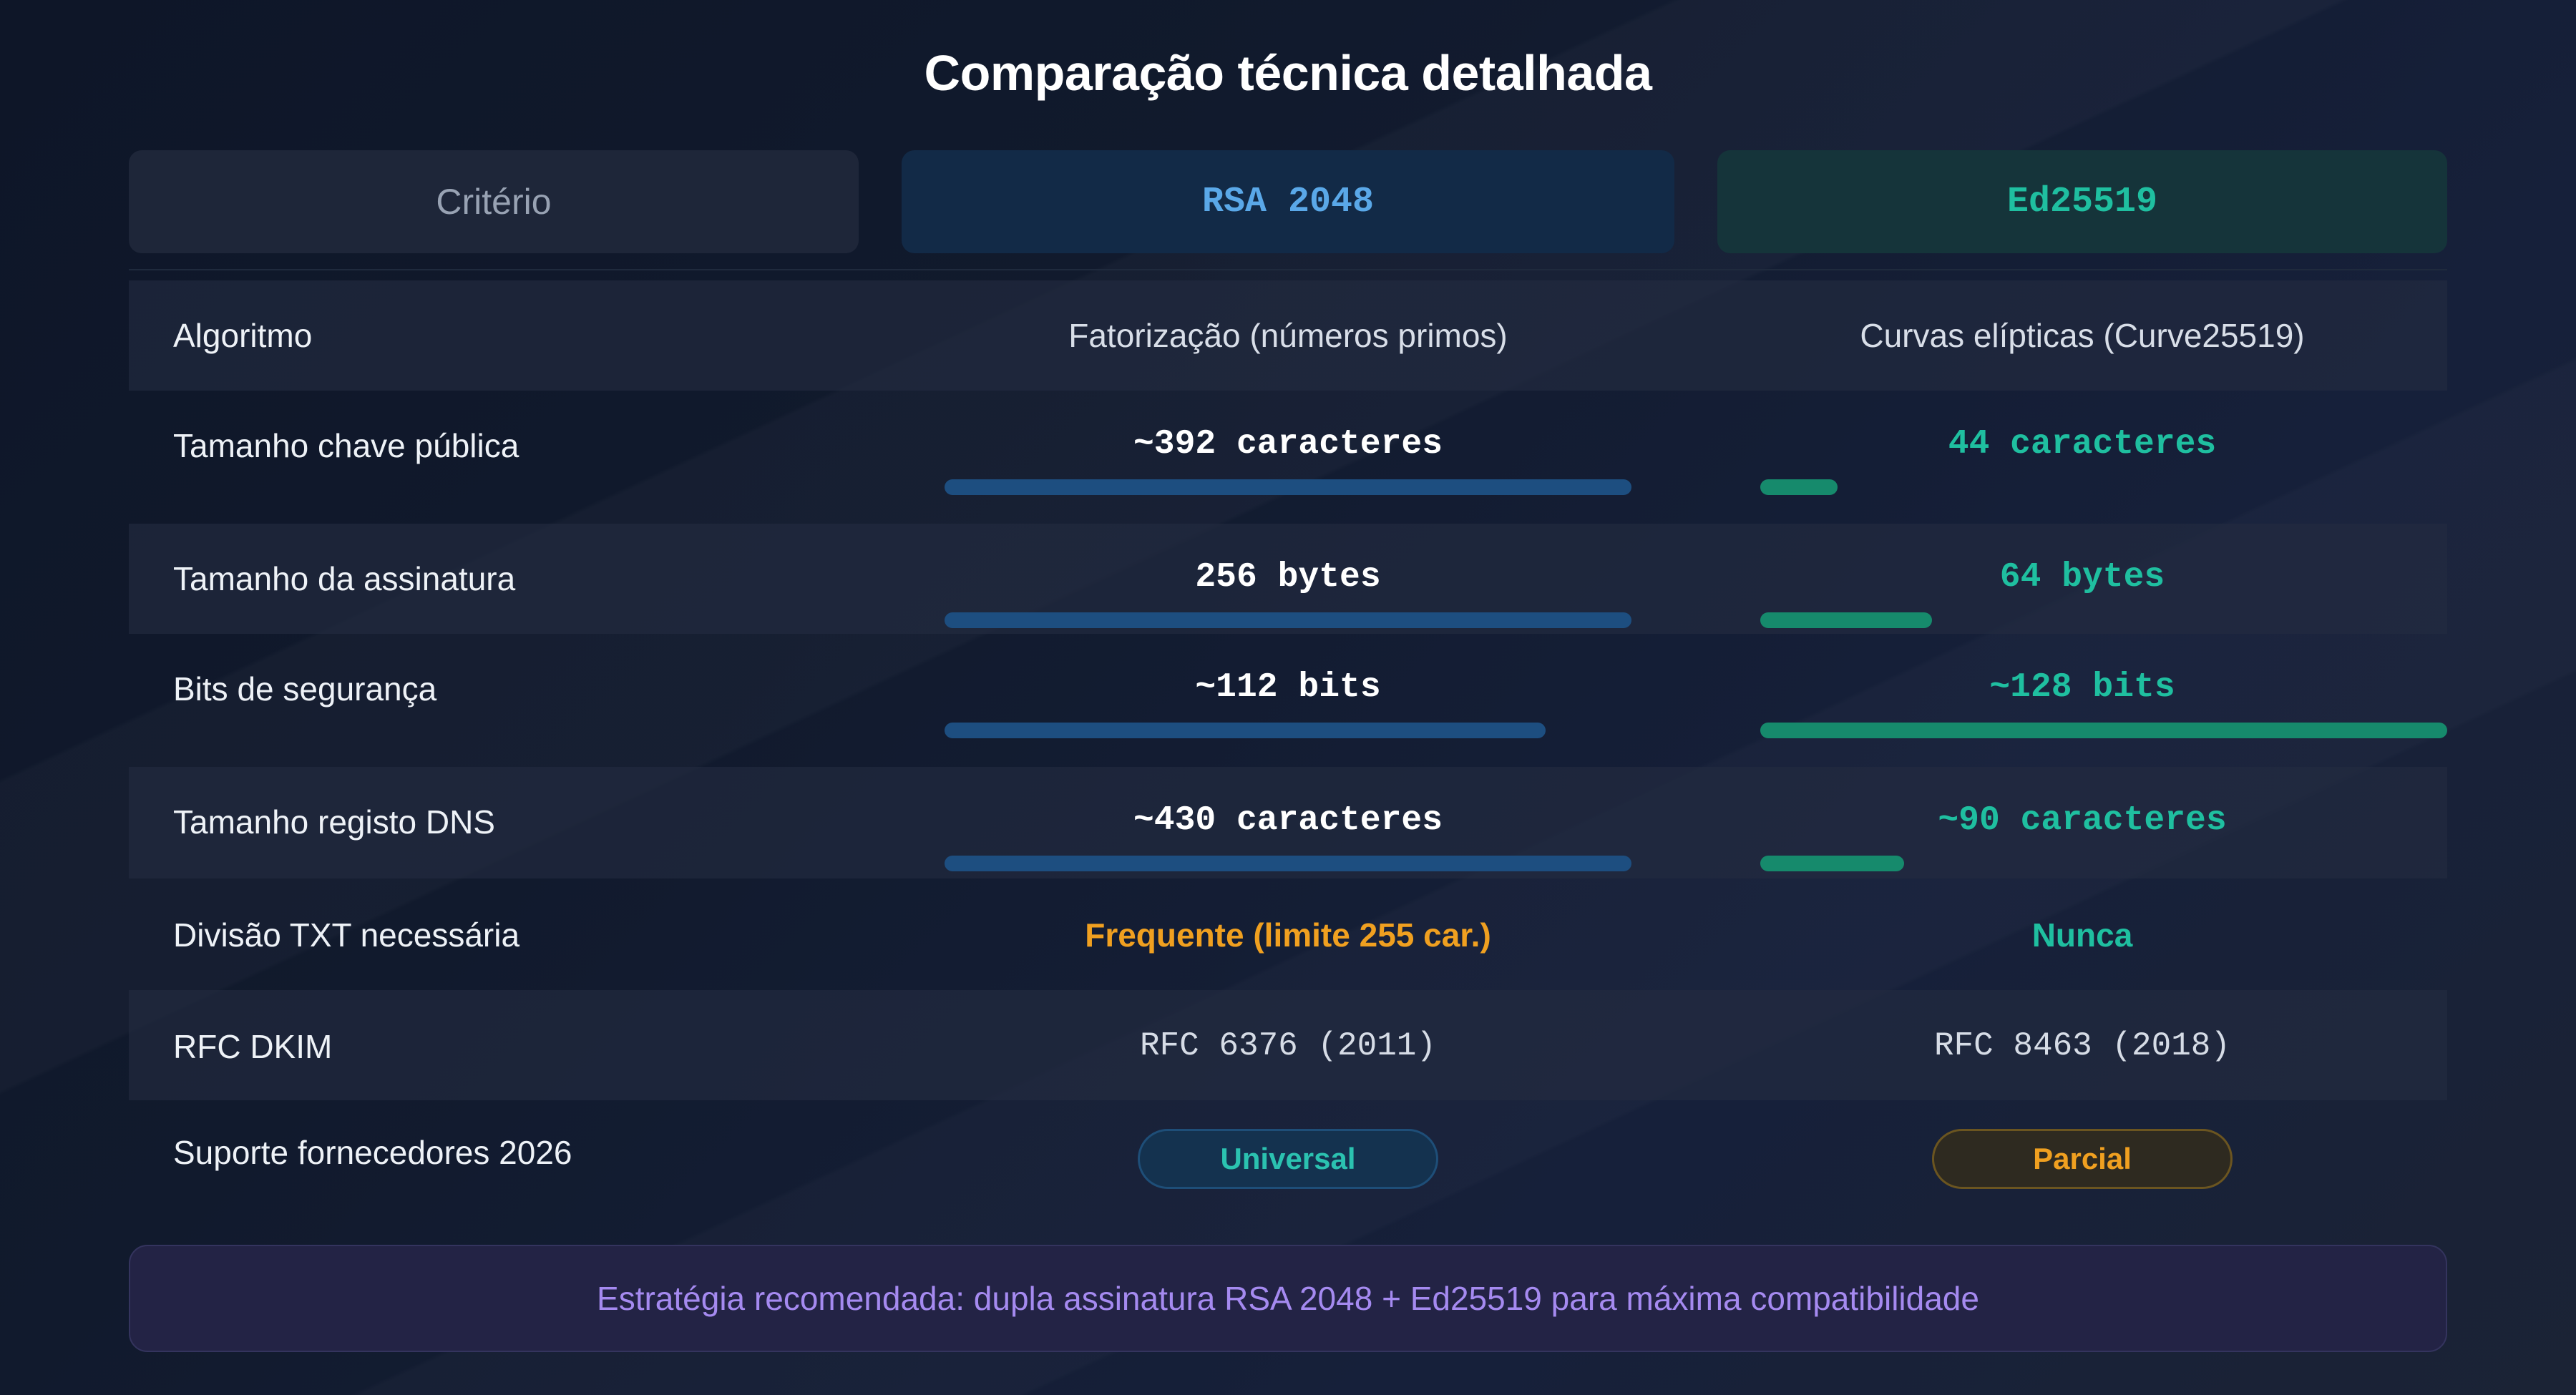  Describe the element at coordinates (253, 1047) in the screenshot. I see `row-label: RFC DKIM` at that location.